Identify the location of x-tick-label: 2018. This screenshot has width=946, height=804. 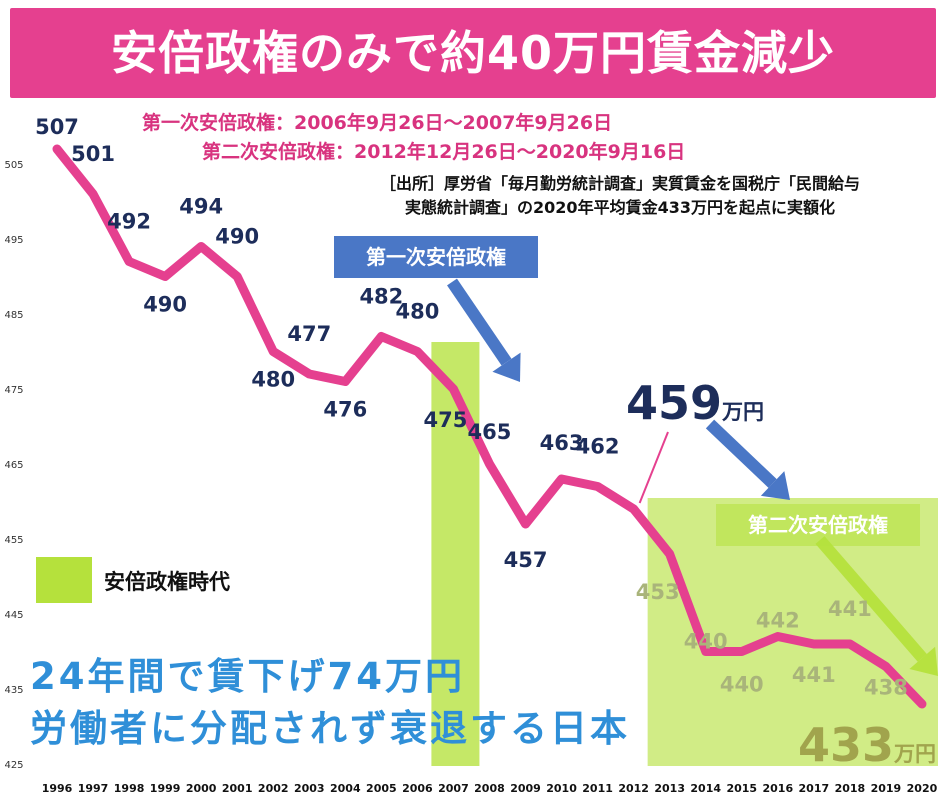
(850, 788).